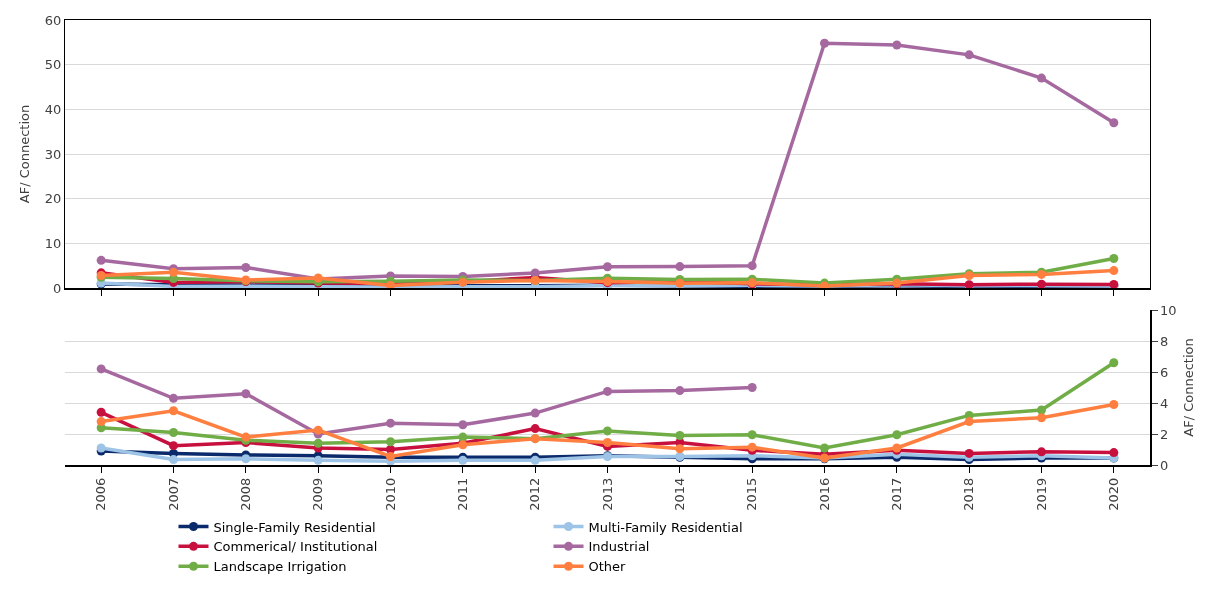 The height and width of the screenshot is (592, 1225). Describe the element at coordinates (1164, 434) in the screenshot. I see `y2-tick-label: 2` at that location.